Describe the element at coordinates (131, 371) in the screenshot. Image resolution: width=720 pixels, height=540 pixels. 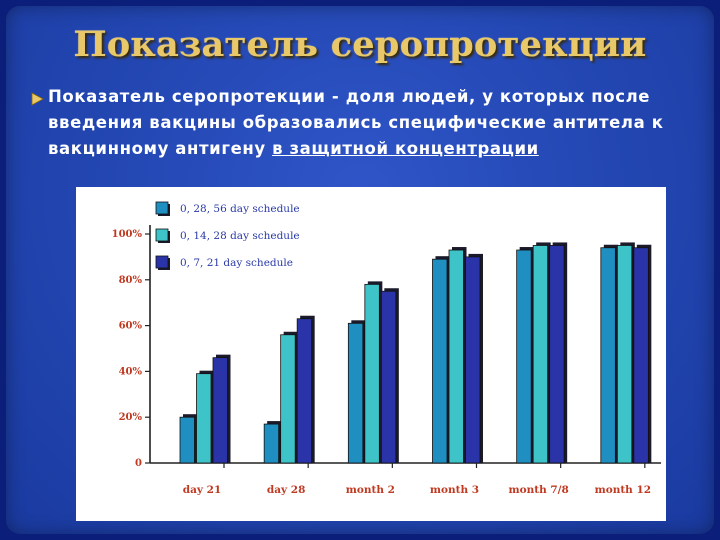
I see `y-tick-label: 40%` at that location.